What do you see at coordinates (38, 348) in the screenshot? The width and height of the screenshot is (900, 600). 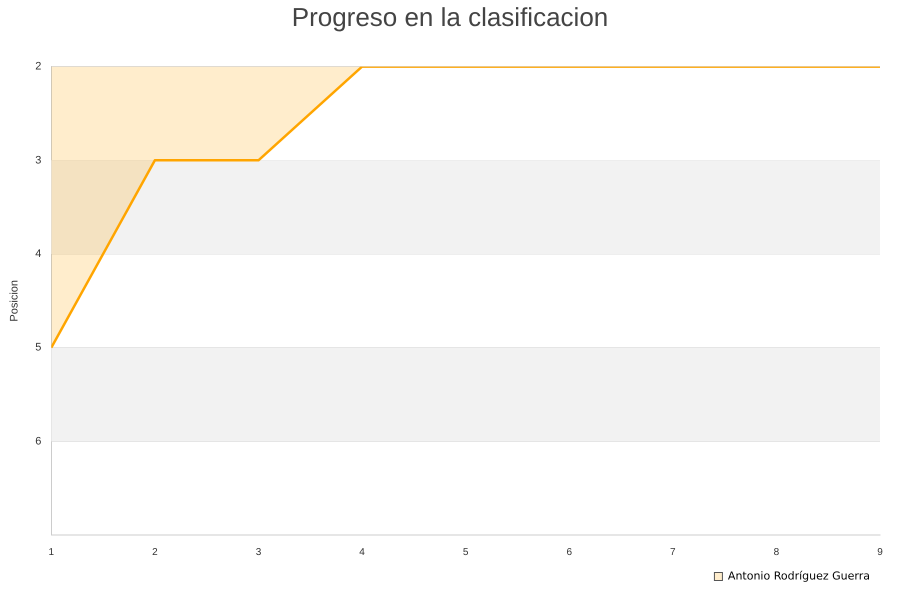 I see `y-tick-label: 5` at bounding box center [38, 348].